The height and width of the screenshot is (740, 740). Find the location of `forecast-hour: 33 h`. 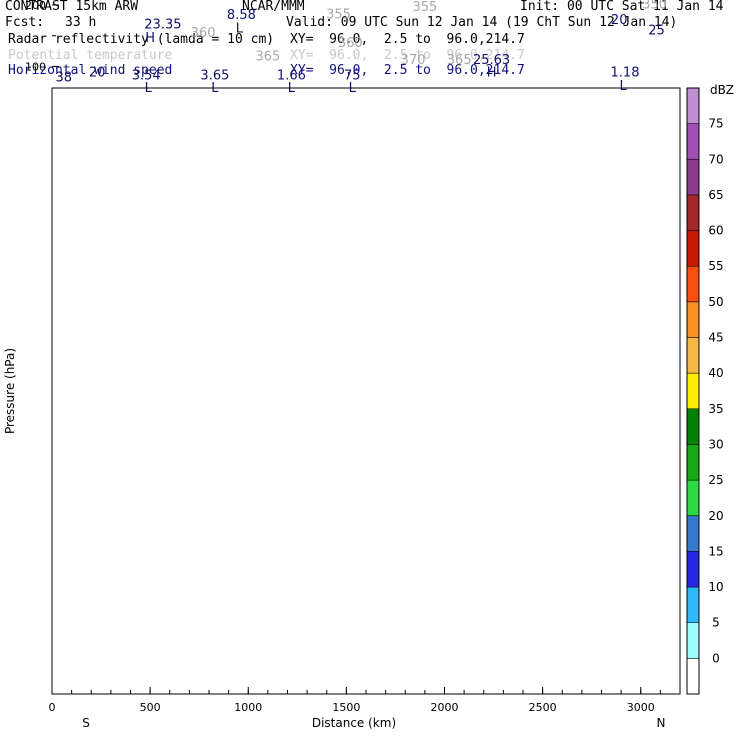

forecast-hour: 33 h is located at coordinates (81, 22).